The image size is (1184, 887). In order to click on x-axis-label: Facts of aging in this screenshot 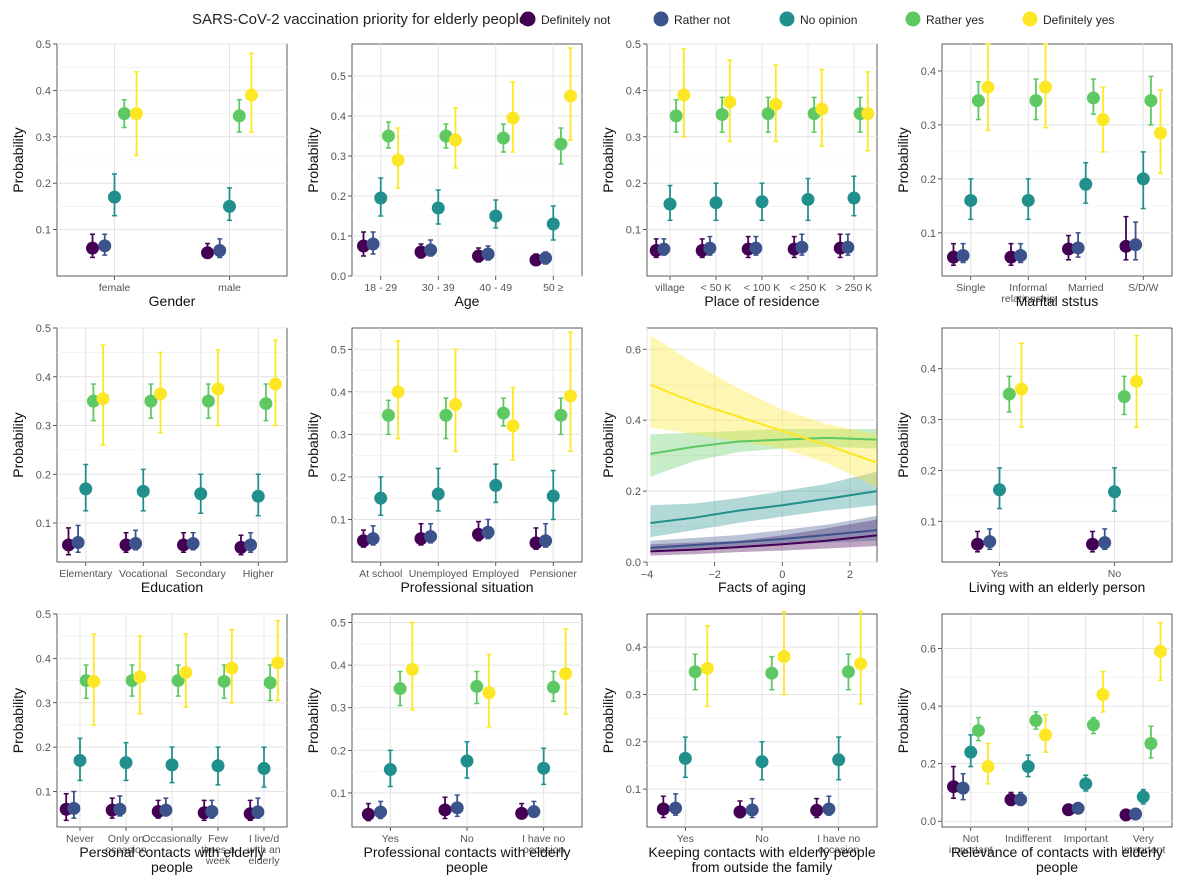, I will do `click(762, 587)`.